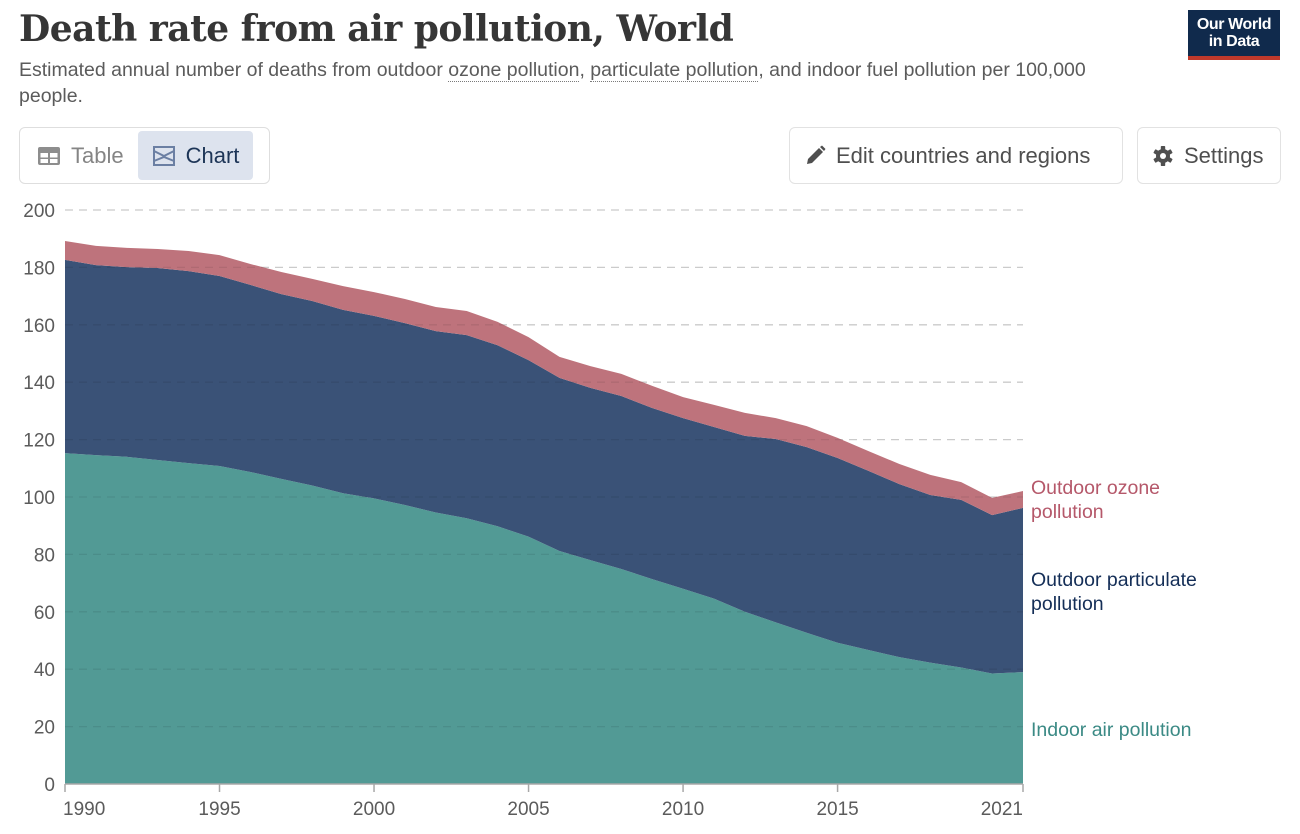  Describe the element at coordinates (49, 155) in the screenshot. I see `table-icon` at that location.